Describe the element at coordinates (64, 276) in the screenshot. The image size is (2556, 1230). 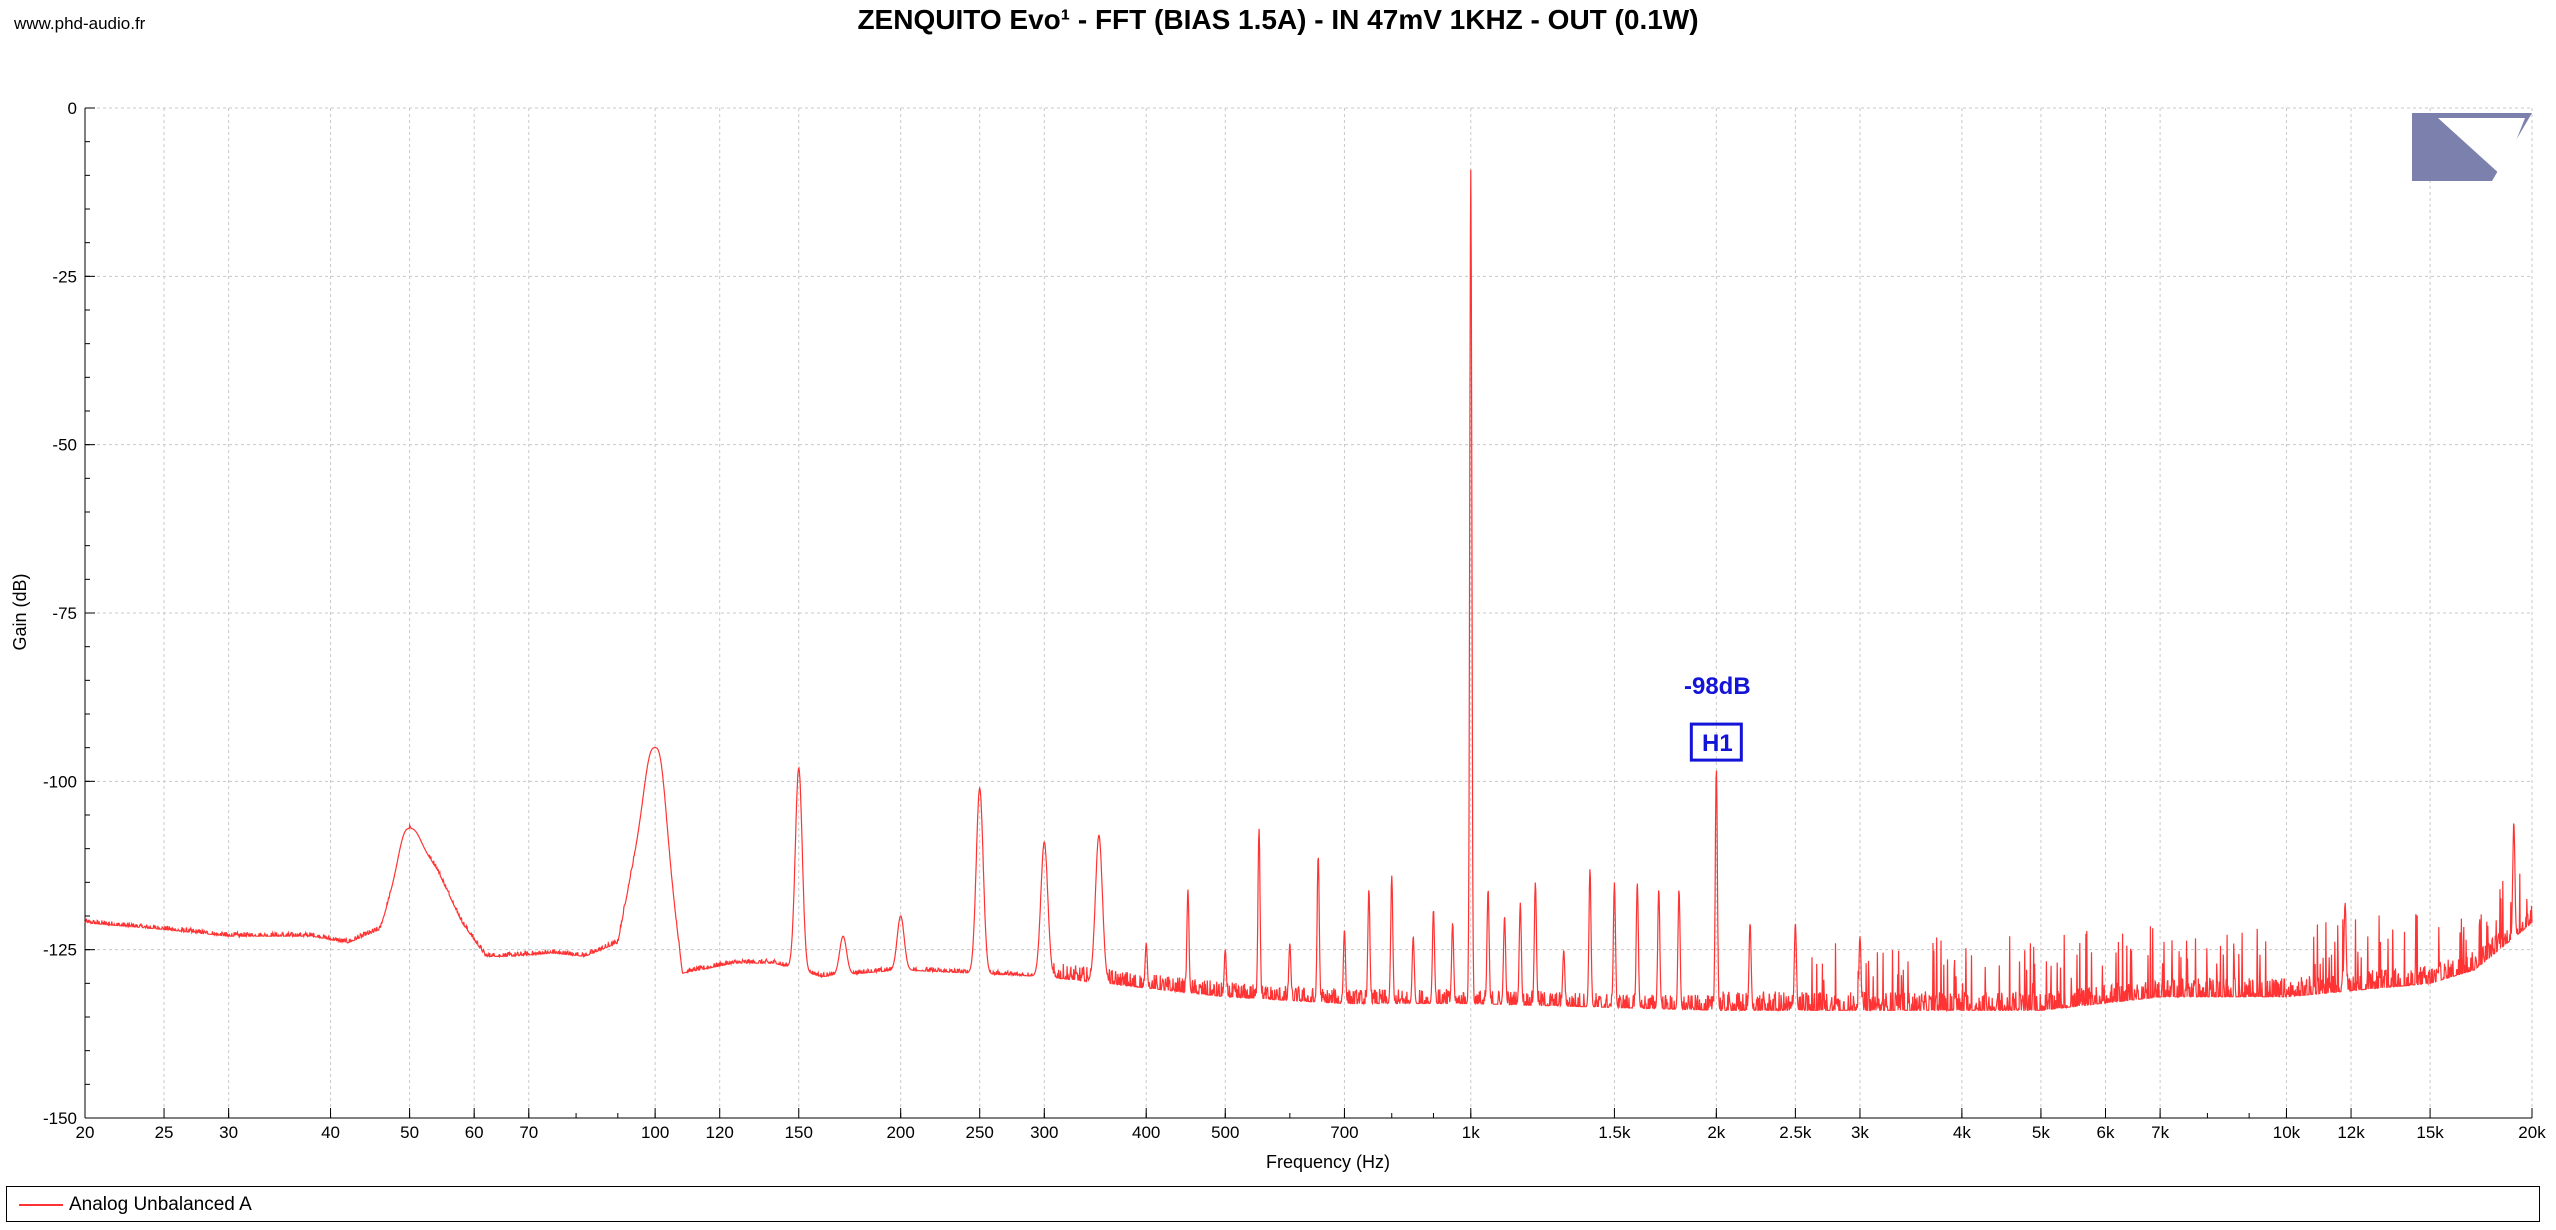
I see `y-tick-label: -25` at that location.